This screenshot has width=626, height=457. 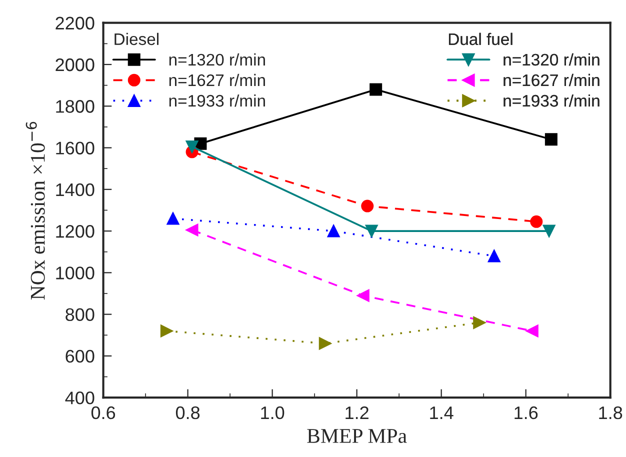 What do you see at coordinates (80, 356) in the screenshot?
I see `y-tick-label: 600` at bounding box center [80, 356].